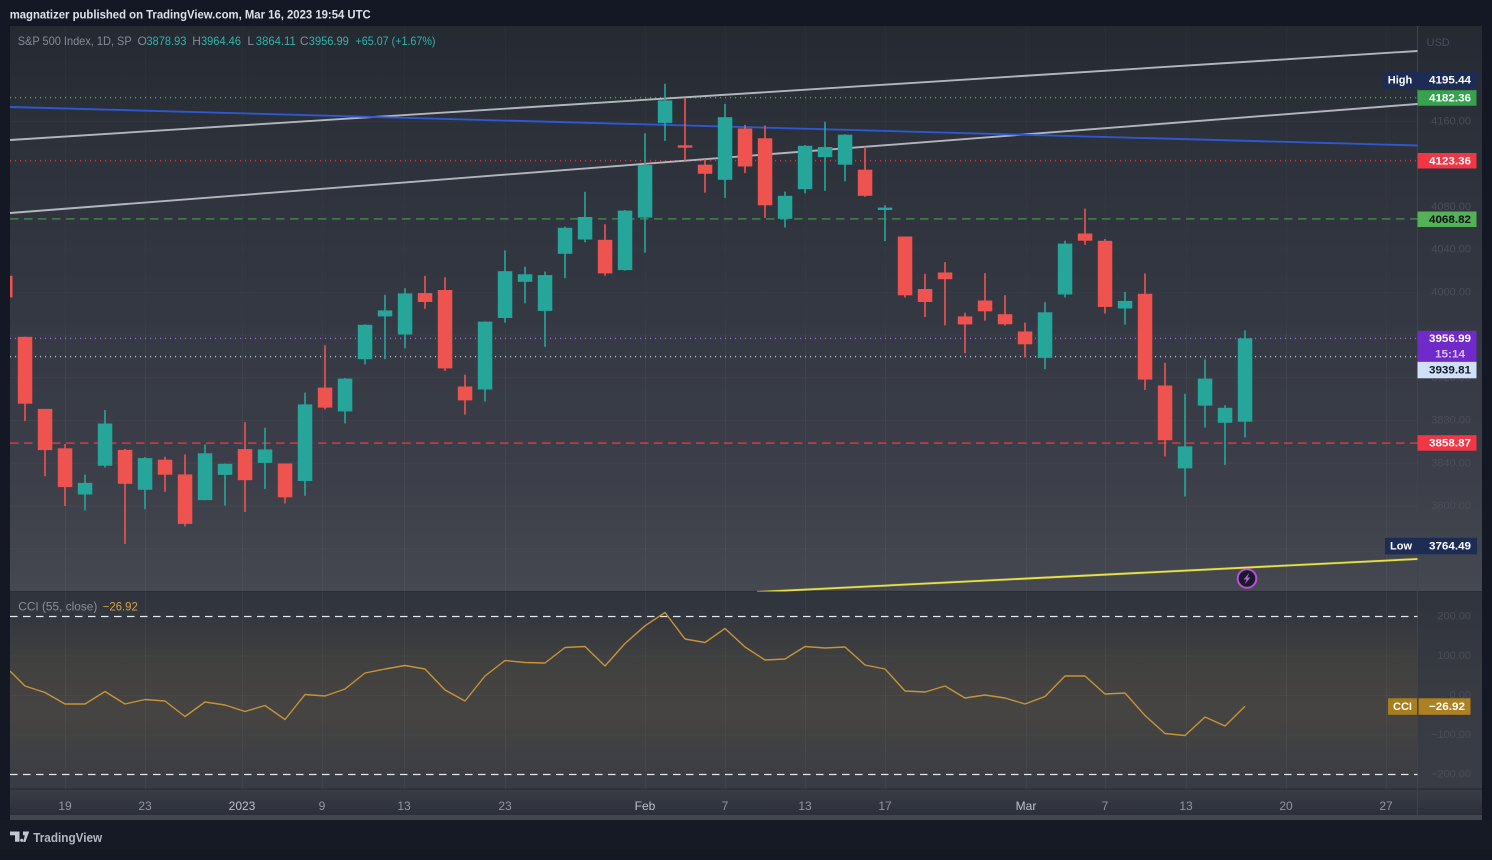 The width and height of the screenshot is (1492, 860). I want to click on svg-text: High, so click(1400, 81).